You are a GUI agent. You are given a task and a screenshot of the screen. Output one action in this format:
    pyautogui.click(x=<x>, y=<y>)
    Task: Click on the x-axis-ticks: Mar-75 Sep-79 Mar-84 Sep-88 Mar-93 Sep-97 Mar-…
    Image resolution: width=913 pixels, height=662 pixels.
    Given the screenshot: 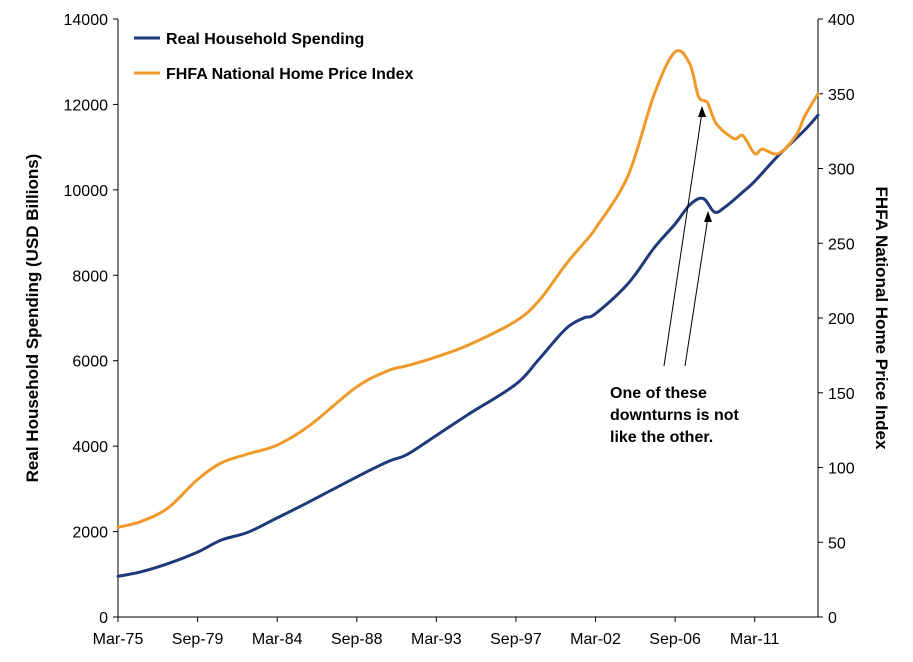 What is the action you would take?
    pyautogui.click(x=436, y=632)
    